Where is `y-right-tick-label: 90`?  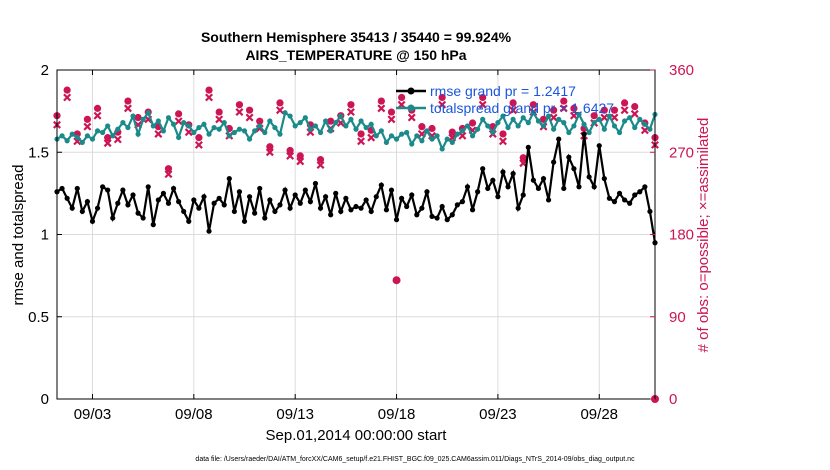 y-right-tick-label: 90 is located at coordinates (677, 317).